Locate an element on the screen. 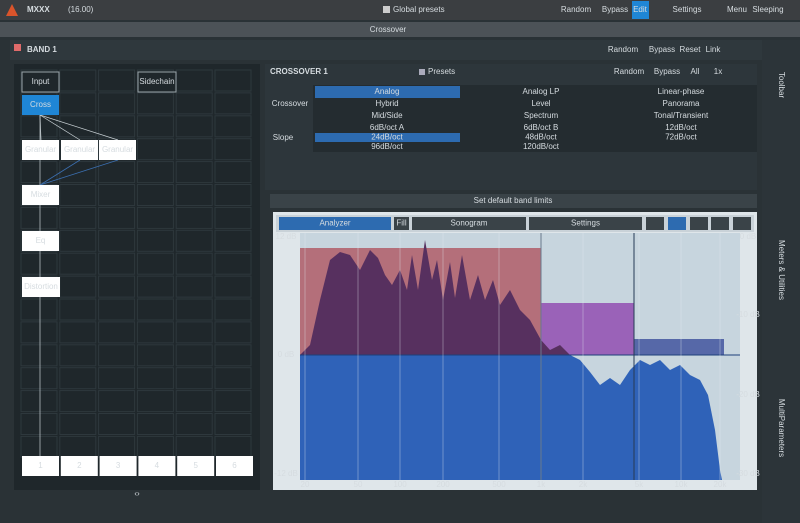 The image size is (800, 523). route-node-label: Sidechain is located at coordinates (156, 81).